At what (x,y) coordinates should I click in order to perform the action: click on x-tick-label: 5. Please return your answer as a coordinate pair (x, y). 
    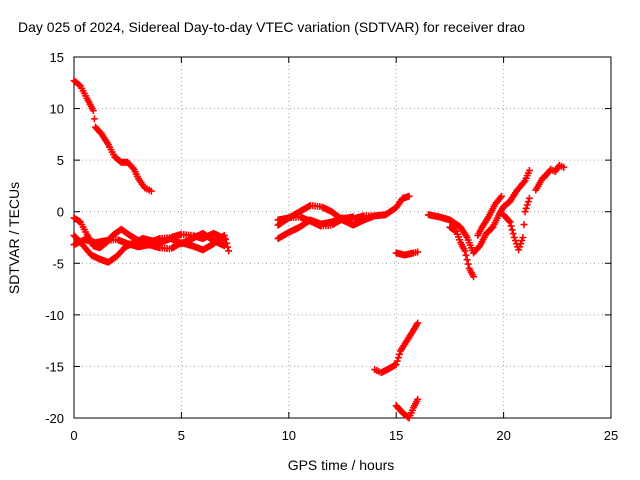
    Looking at the image, I should click on (181, 435).